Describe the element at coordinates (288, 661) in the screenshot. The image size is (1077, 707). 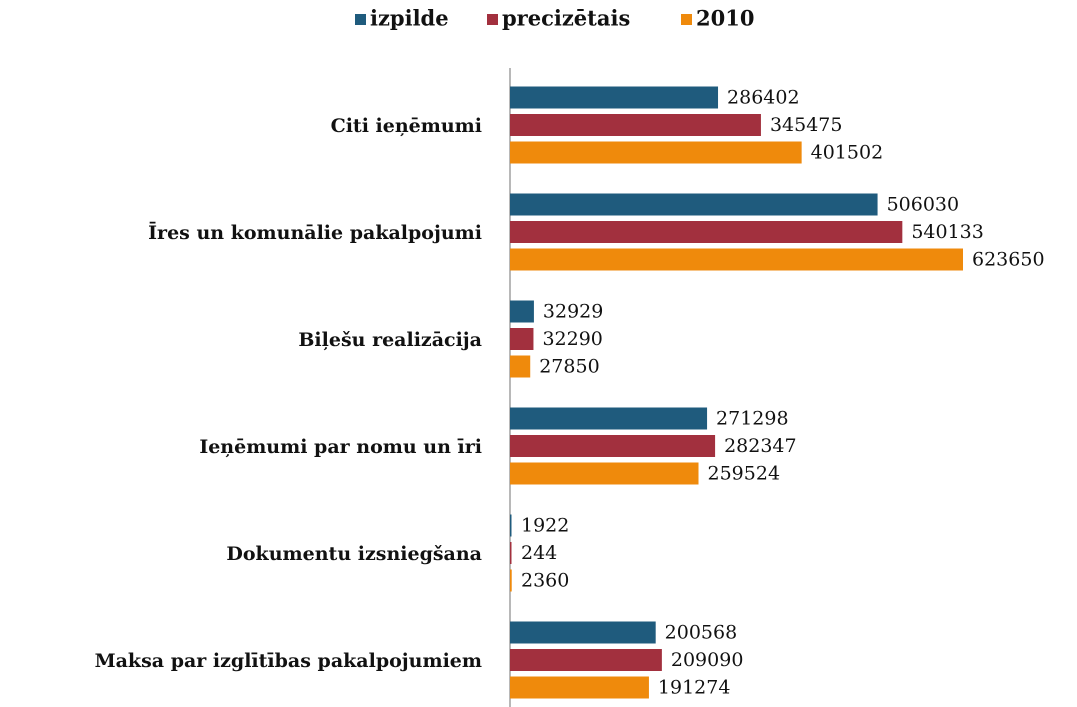
I see `category-label: Maksa par izglītības pakalpojumiem` at that location.